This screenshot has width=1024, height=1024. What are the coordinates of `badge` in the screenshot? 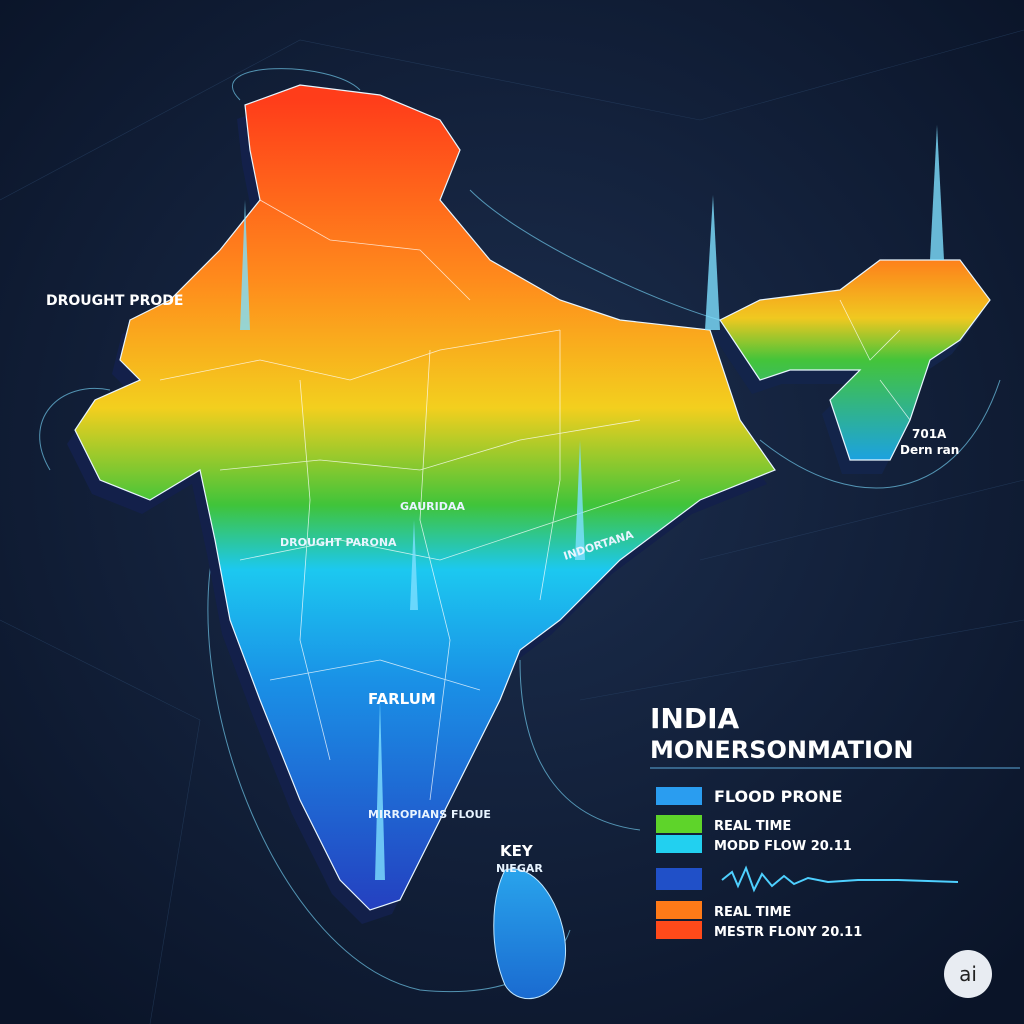 It's located at (968, 974).